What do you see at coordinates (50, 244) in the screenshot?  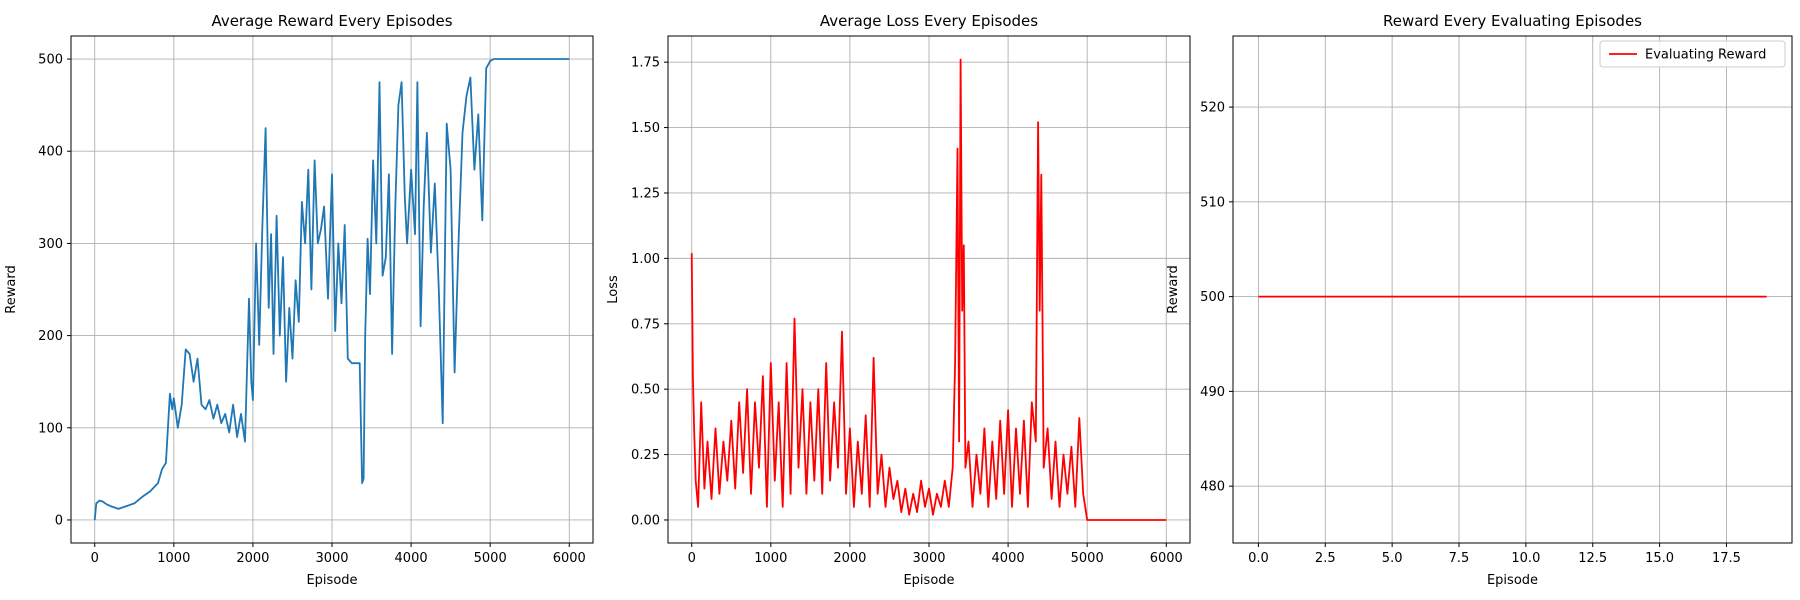 I see `y-tick-label: 300` at bounding box center [50, 244].